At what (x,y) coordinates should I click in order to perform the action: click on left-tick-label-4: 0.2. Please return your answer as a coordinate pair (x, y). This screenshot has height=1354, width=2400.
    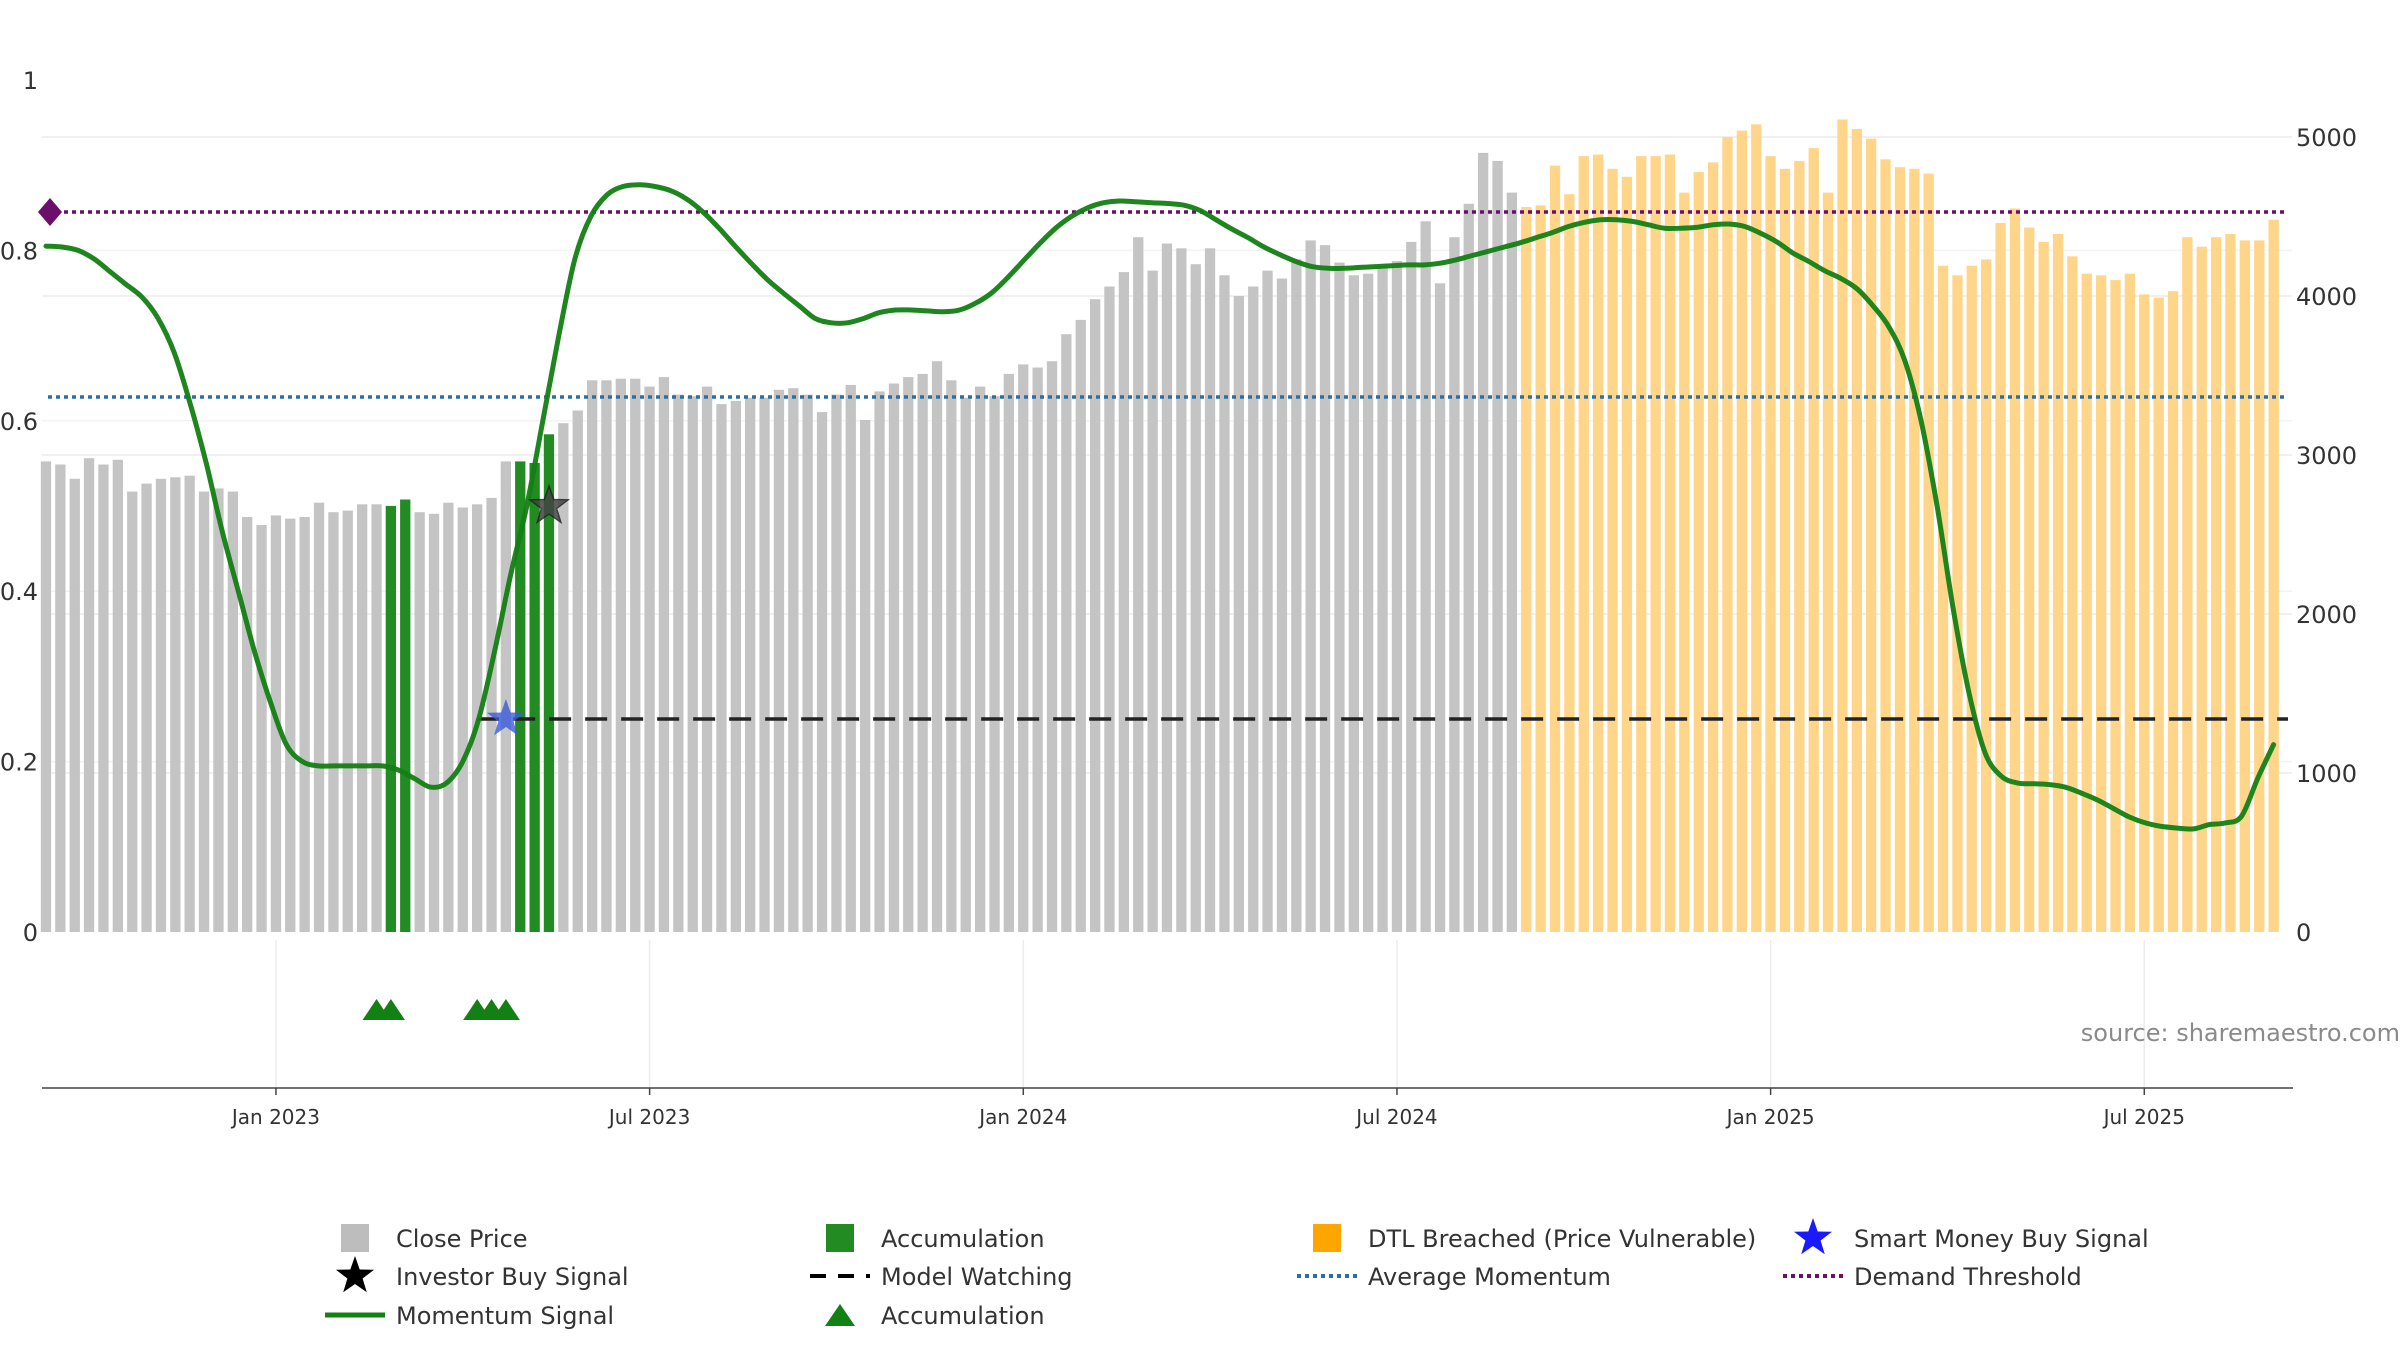
    Looking at the image, I should click on (19, 763).